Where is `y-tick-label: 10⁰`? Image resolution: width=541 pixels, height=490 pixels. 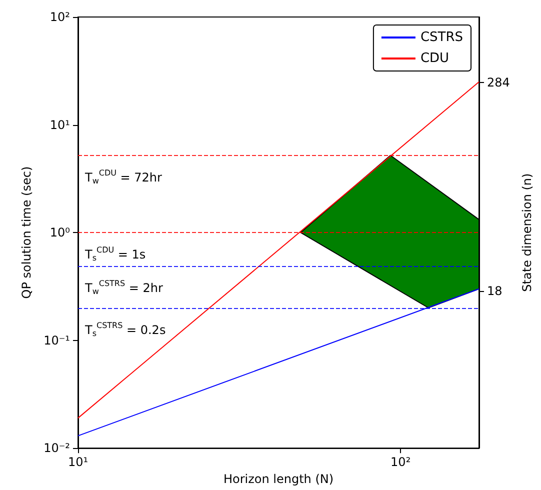
y-tick-label: 10⁰ is located at coordinates (60, 233).